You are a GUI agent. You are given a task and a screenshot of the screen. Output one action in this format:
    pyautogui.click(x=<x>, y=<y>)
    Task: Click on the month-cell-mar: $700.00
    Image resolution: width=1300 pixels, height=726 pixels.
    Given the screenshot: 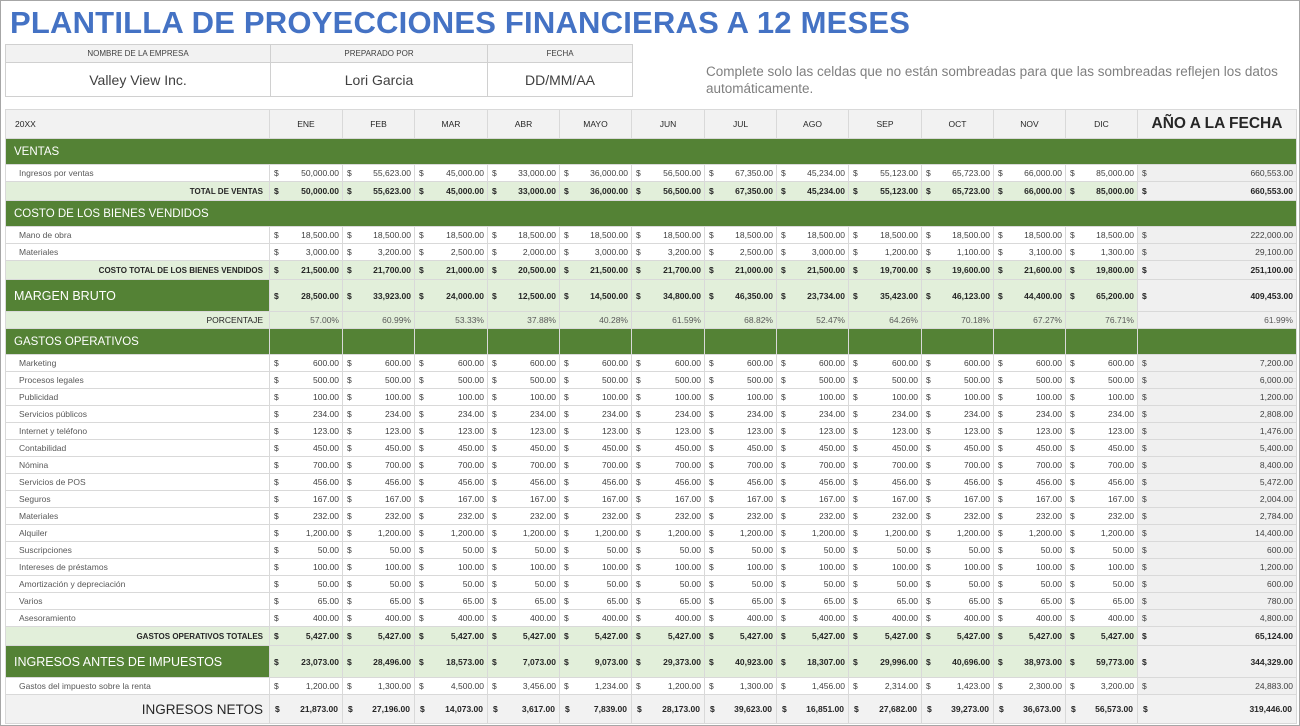 What is the action you would take?
    pyautogui.click(x=451, y=465)
    